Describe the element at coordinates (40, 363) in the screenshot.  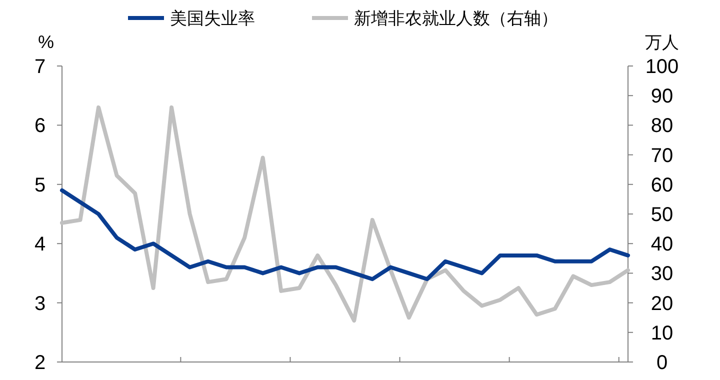
I see `y-tick-label: 2` at that location.